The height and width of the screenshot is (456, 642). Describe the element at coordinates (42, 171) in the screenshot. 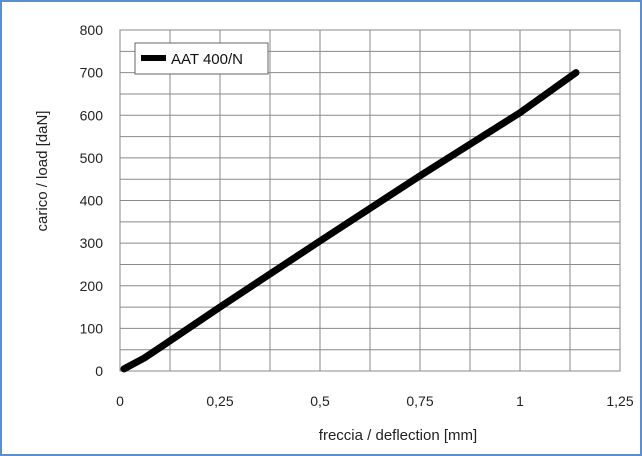

I see `y-axis-title: carico / load [daN]` at that location.